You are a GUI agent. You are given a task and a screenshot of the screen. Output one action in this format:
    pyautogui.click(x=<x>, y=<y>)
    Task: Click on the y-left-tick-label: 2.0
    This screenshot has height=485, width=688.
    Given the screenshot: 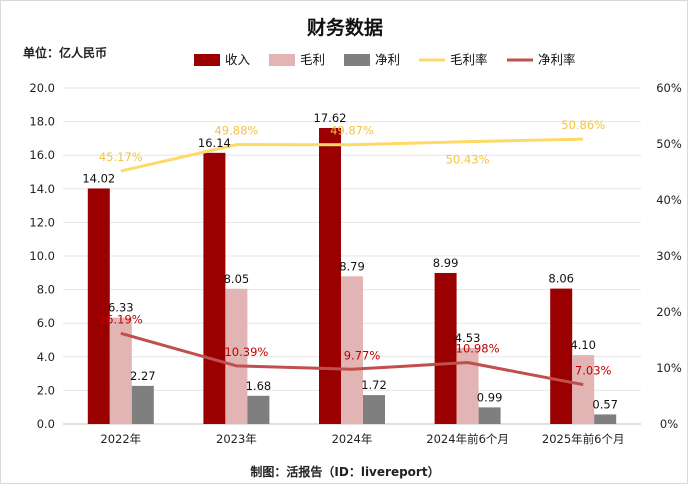 What is the action you would take?
    pyautogui.click(x=46, y=390)
    